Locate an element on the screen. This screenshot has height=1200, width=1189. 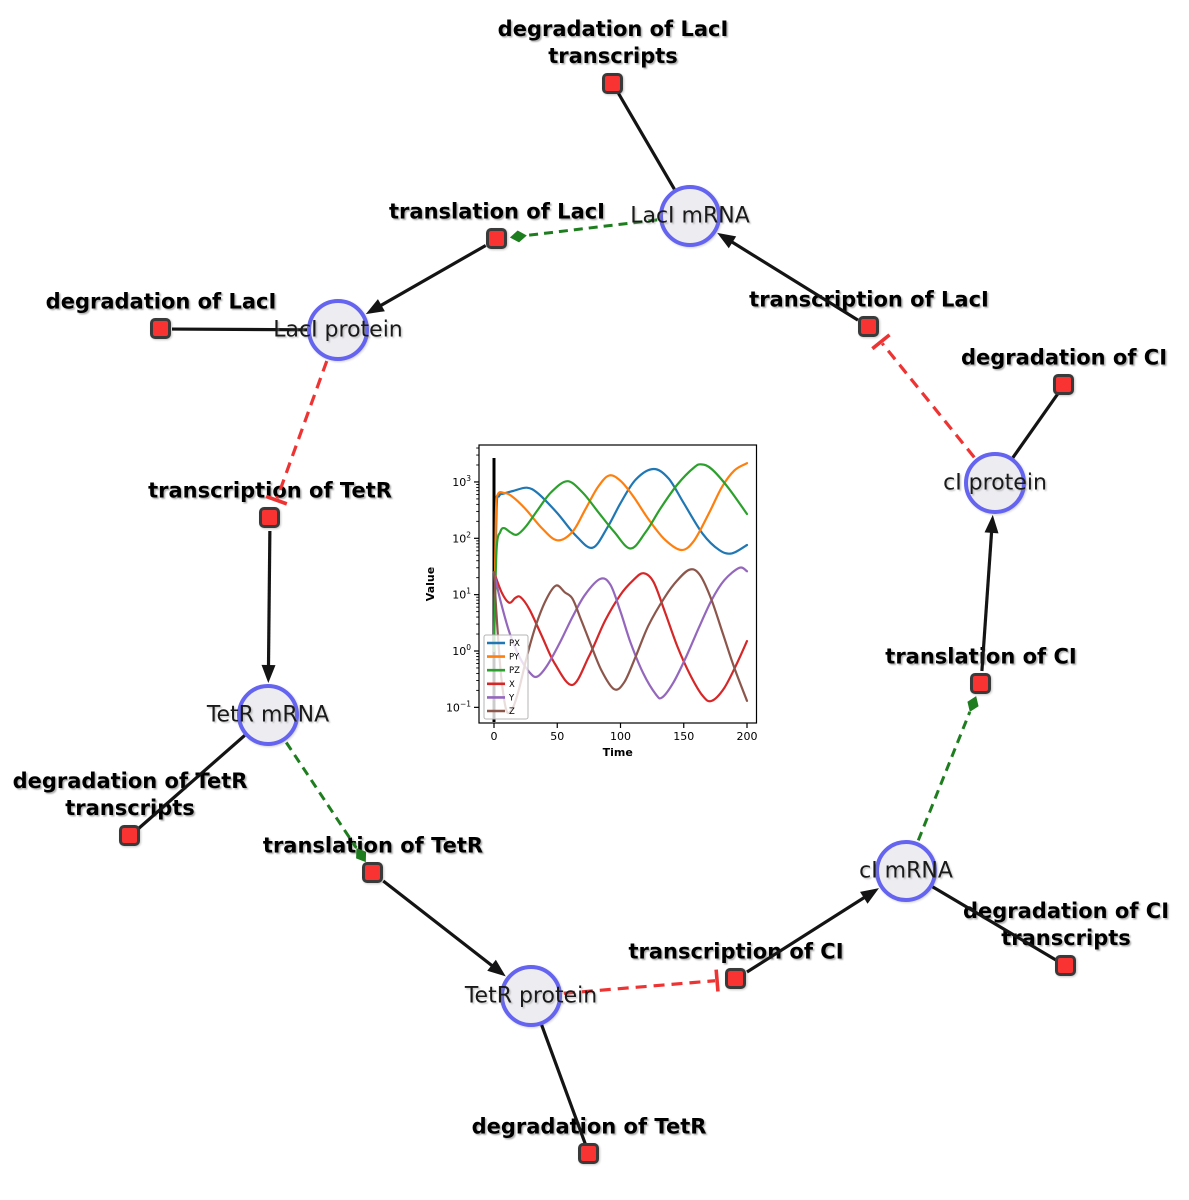
species-node-tetR_mRNA is located at coordinates (268, 715).